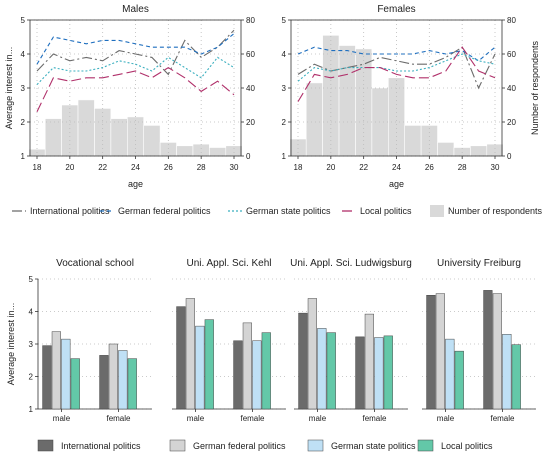 This screenshot has height=457, width=550. What do you see at coordinates (239, 446) in the screenshot?
I see `legend-label: German federal politics` at bounding box center [239, 446].